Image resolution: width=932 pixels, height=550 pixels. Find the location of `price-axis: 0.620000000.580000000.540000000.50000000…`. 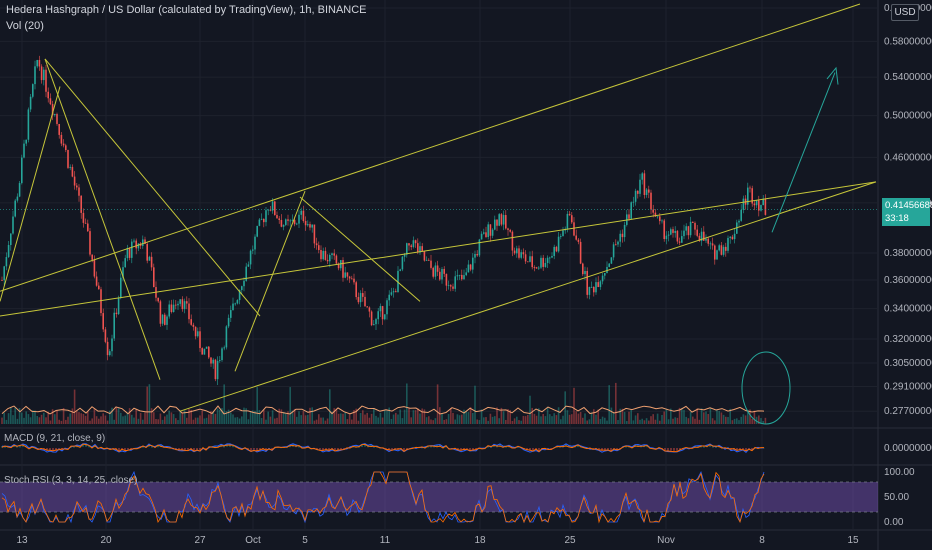

price-axis: 0.620000000.580000000.540000000.50000000… is located at coordinates (908, 265).